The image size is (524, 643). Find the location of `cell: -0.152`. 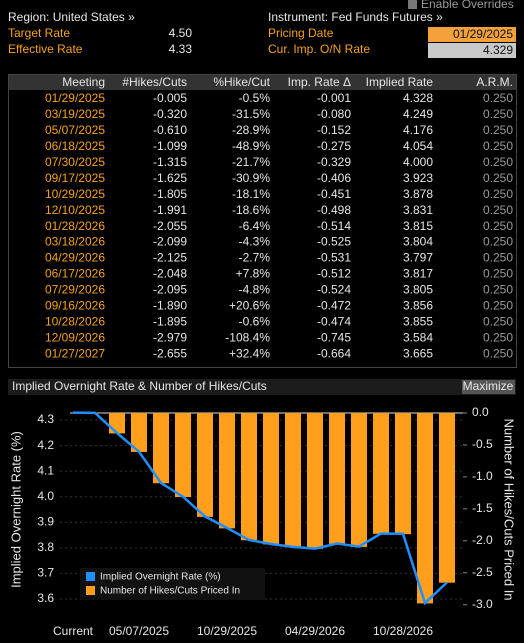

cell: -0.152 is located at coordinates (334, 130).